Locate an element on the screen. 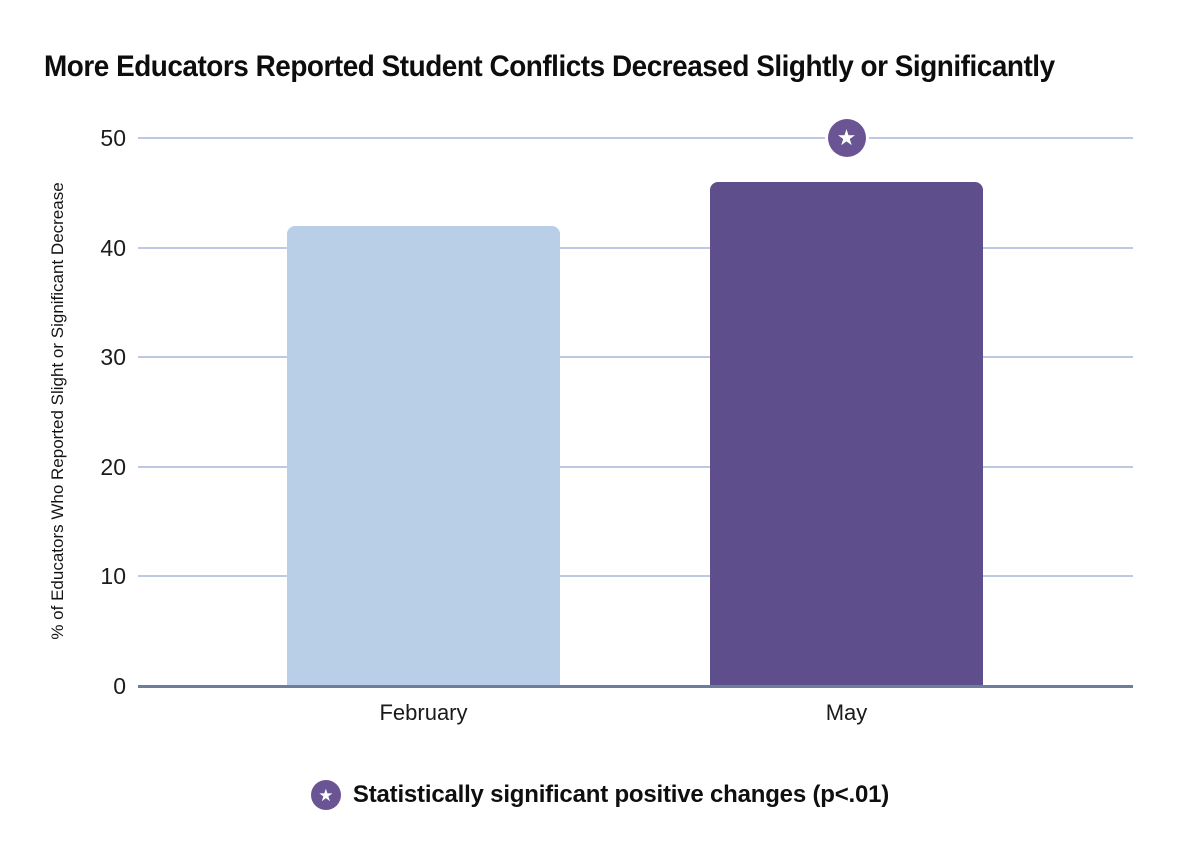 Image resolution: width=1200 pixels, height=860 pixels. star-icon: ★ is located at coordinates (325, 795).